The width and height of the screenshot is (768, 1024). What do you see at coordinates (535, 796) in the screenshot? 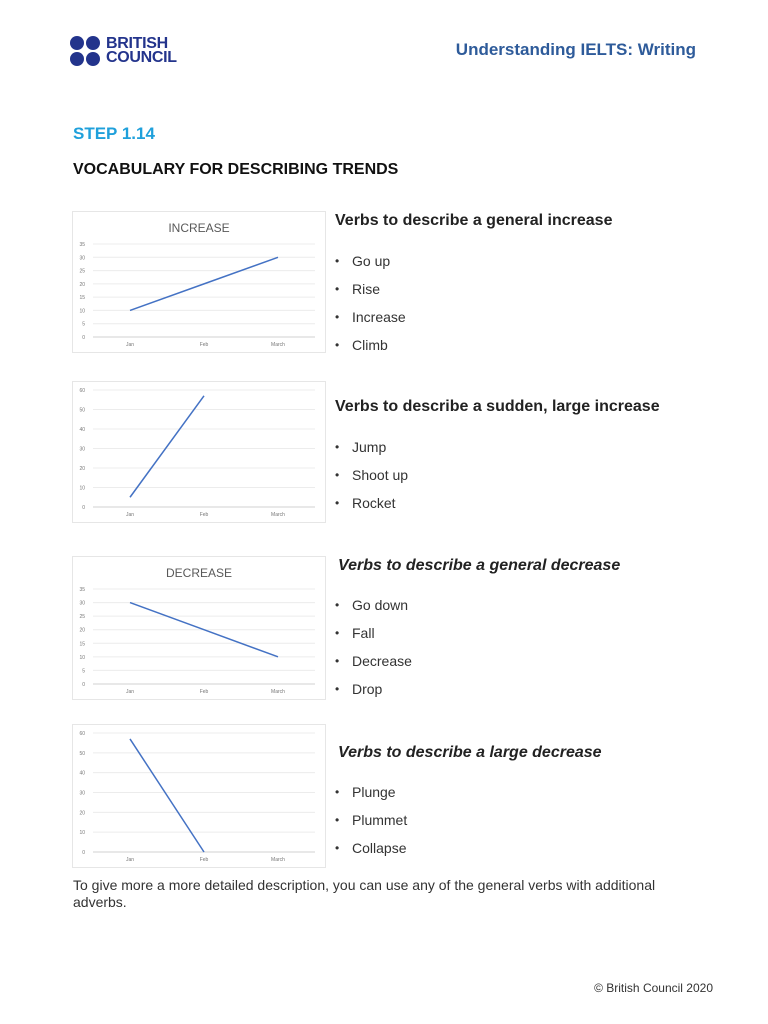
I see `list-item: Plunge` at bounding box center [535, 796].